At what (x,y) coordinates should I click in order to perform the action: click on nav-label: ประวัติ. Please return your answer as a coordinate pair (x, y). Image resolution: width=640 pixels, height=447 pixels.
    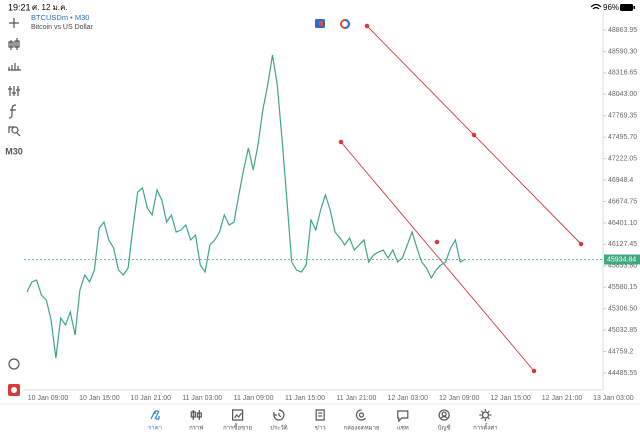
    Looking at the image, I should click on (279, 428).